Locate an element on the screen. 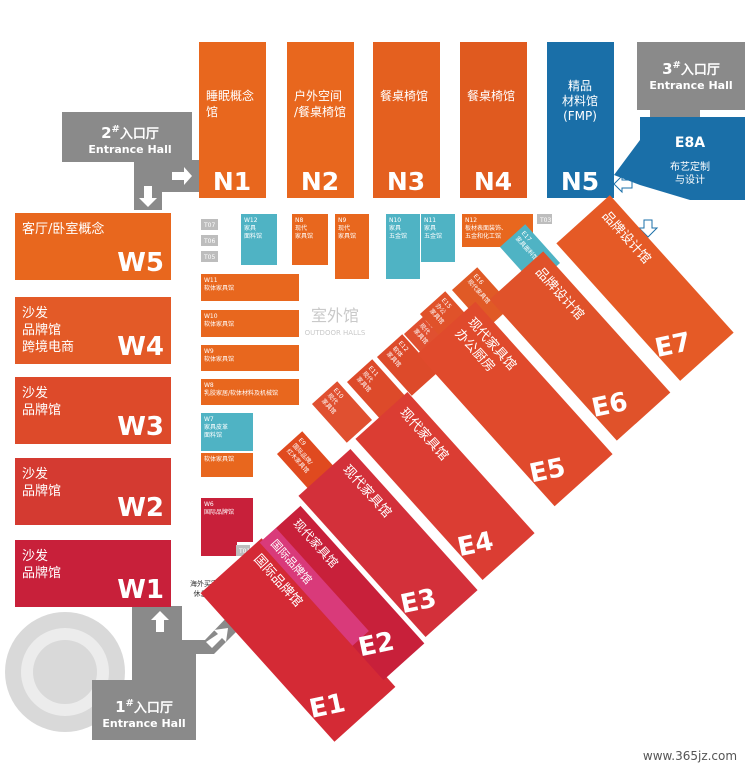 This screenshot has width=750, height=773. hall-name: 与设计 is located at coordinates (690, 179).